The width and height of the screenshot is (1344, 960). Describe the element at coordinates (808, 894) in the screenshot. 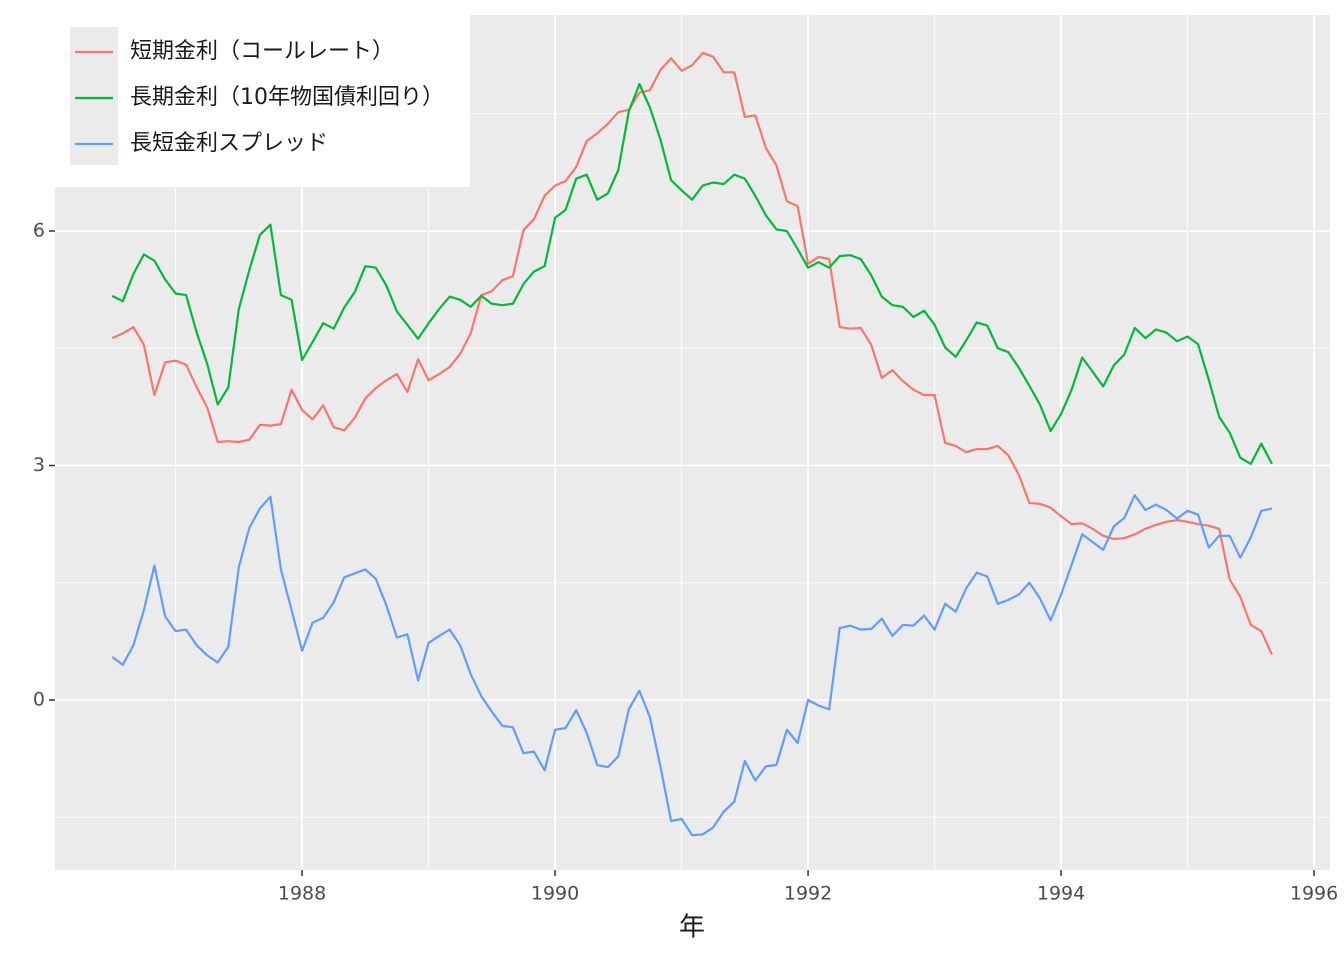

I see `x-tick-label: 1992` at that location.